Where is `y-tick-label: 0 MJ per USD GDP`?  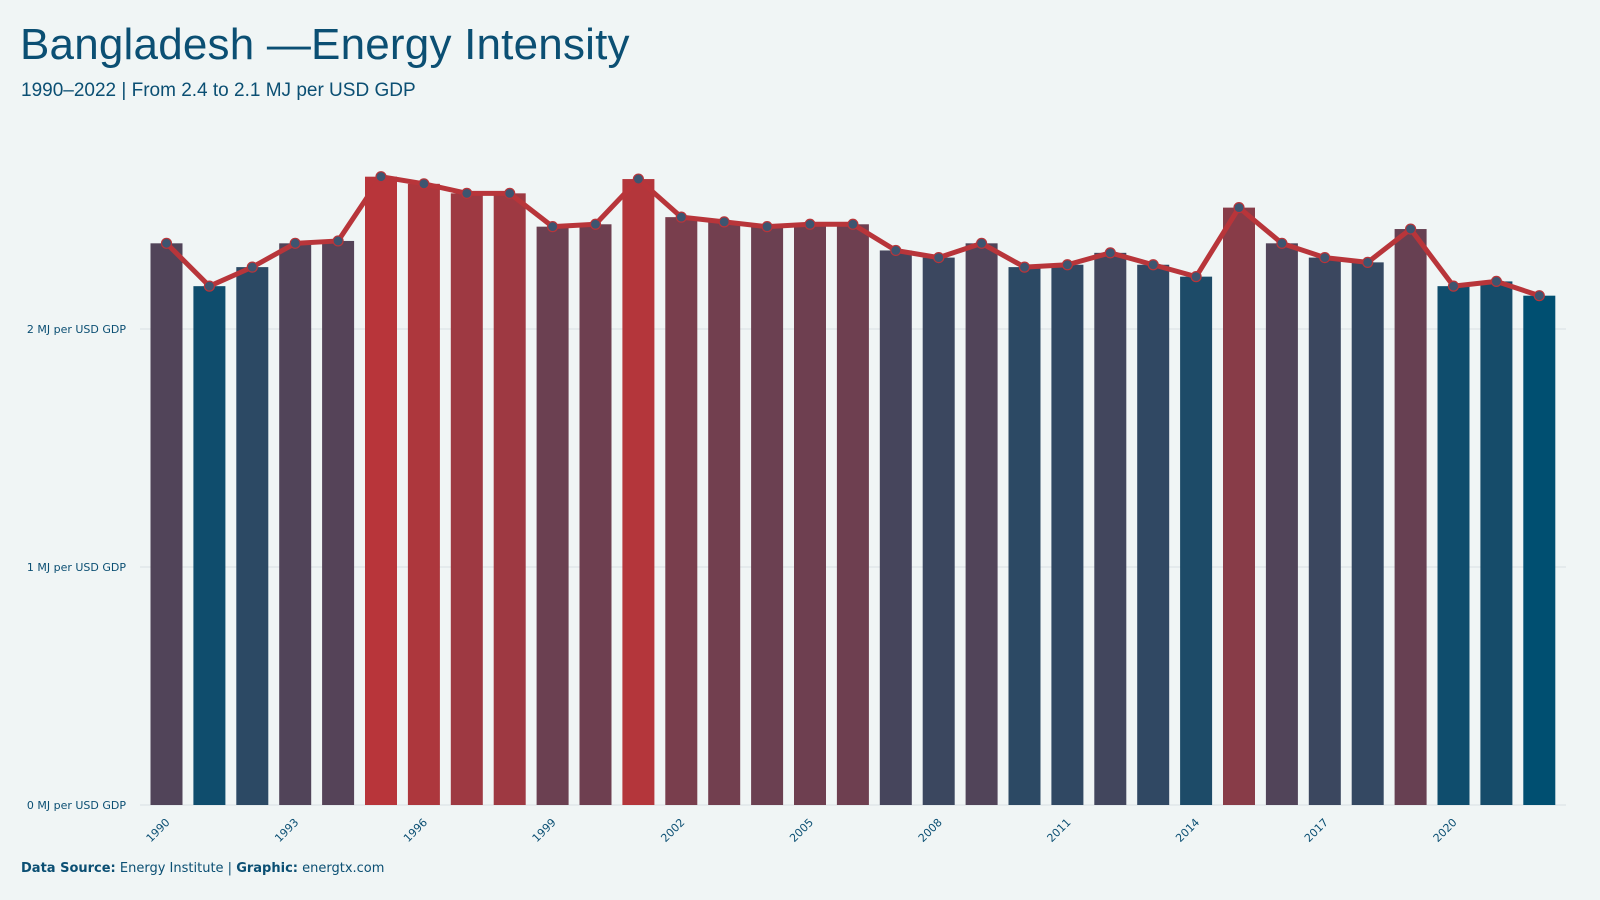
y-tick-label: 0 MJ per USD GDP is located at coordinates (76, 805).